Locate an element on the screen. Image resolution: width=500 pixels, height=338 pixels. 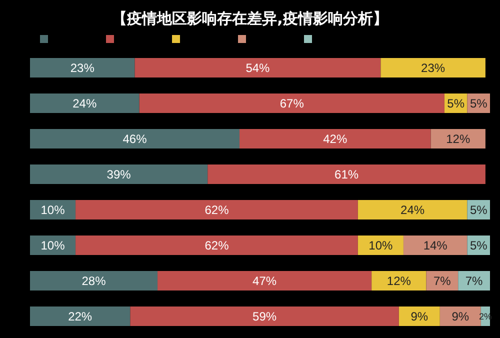
data-label: 39% is located at coordinates (119, 174).